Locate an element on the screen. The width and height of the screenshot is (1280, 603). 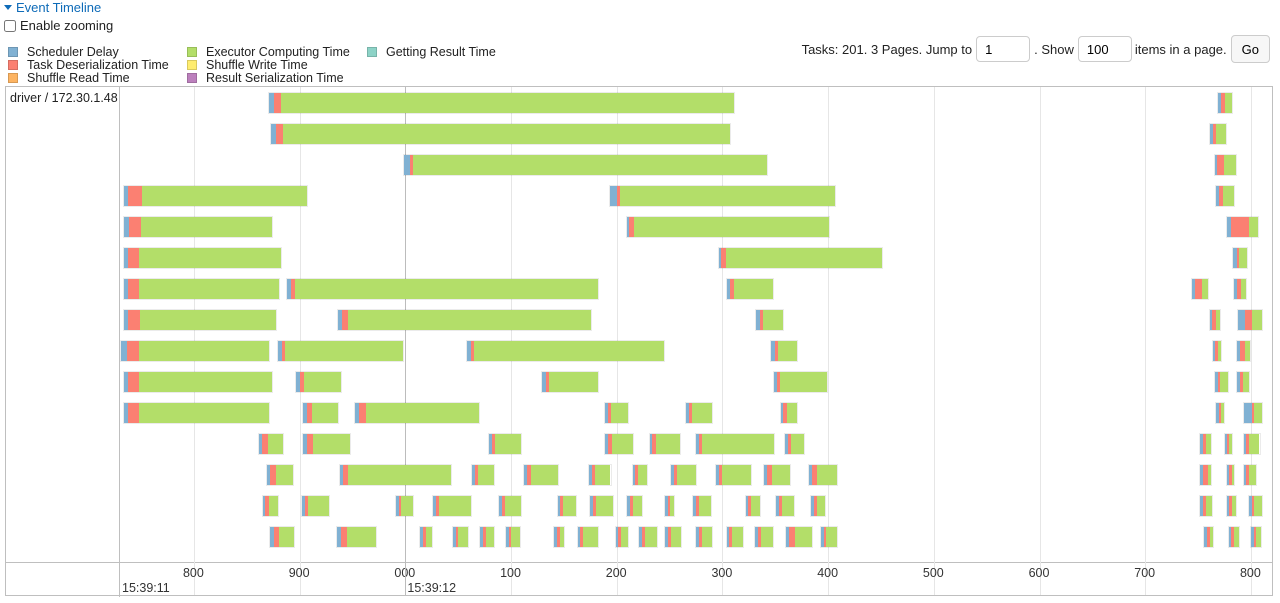
enable-zooming-checkbox is located at coordinates (10, 25).